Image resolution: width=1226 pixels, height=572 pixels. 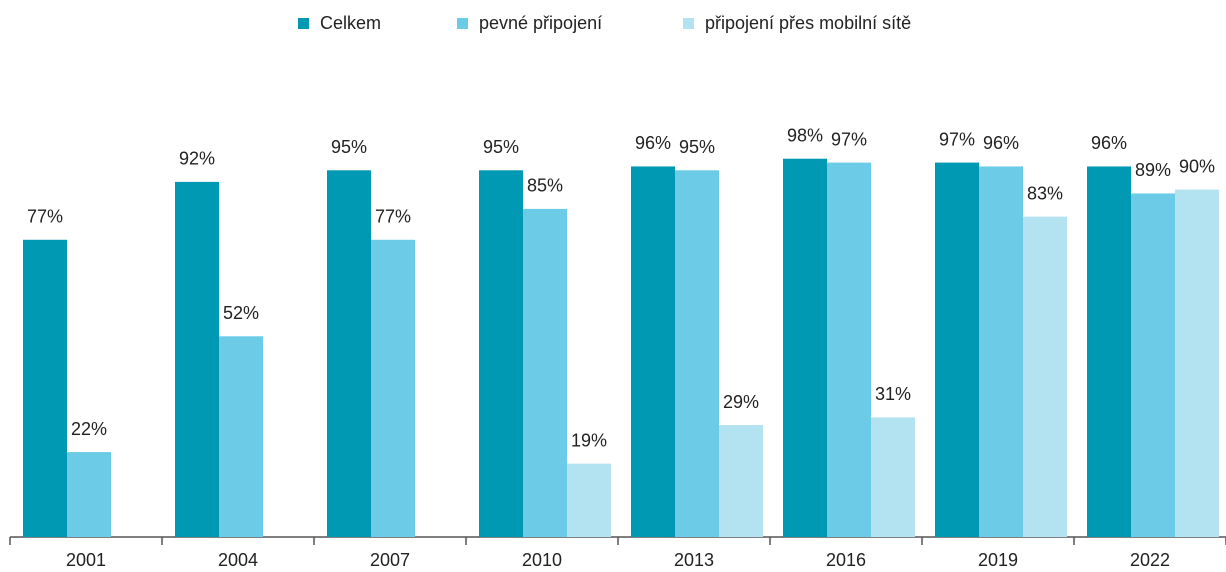 I want to click on x-tick-label: 2022, so click(x=1150, y=560).